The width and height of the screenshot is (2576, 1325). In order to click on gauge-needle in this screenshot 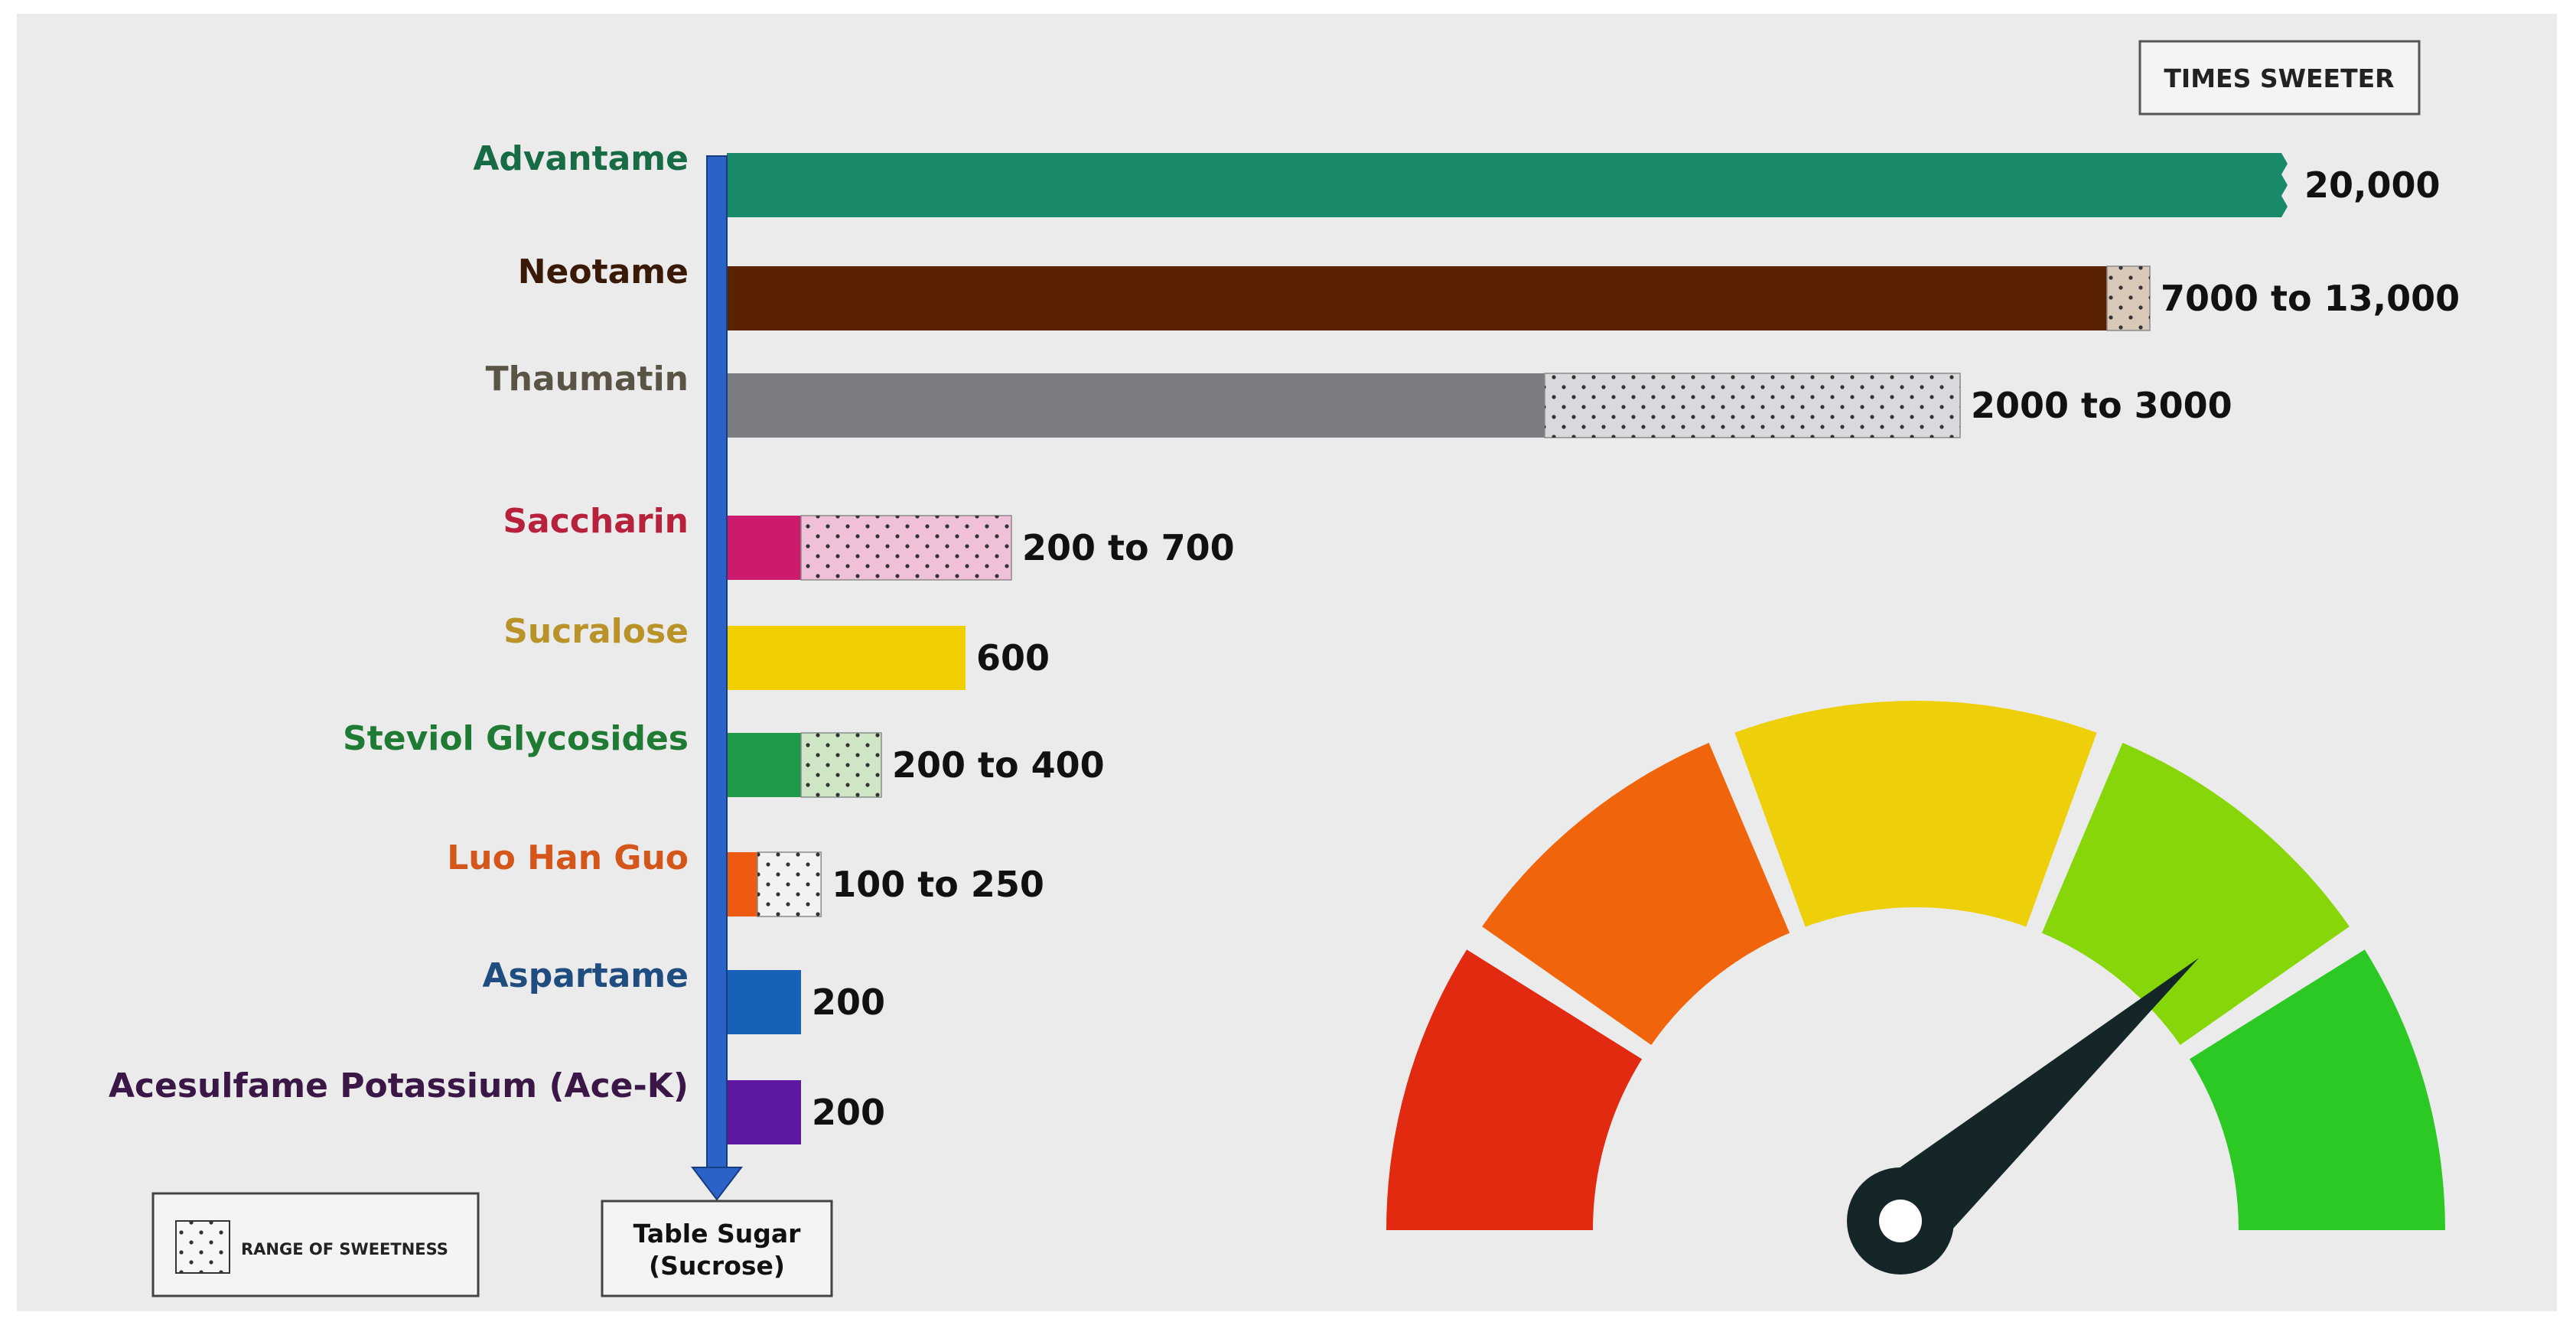, I will do `click(2035, 1106)`.